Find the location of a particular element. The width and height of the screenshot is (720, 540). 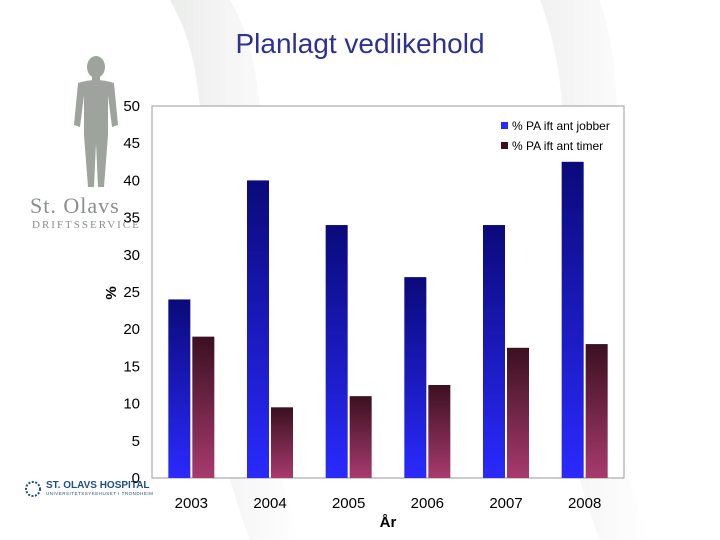

y-tick-label: 35 is located at coordinates (131, 218).